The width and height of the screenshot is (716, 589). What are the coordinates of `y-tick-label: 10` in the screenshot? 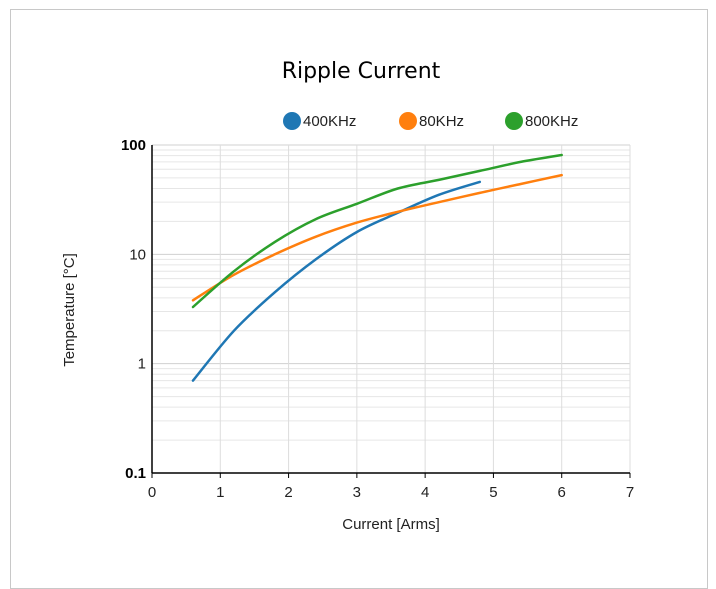 It's located at (137, 254).